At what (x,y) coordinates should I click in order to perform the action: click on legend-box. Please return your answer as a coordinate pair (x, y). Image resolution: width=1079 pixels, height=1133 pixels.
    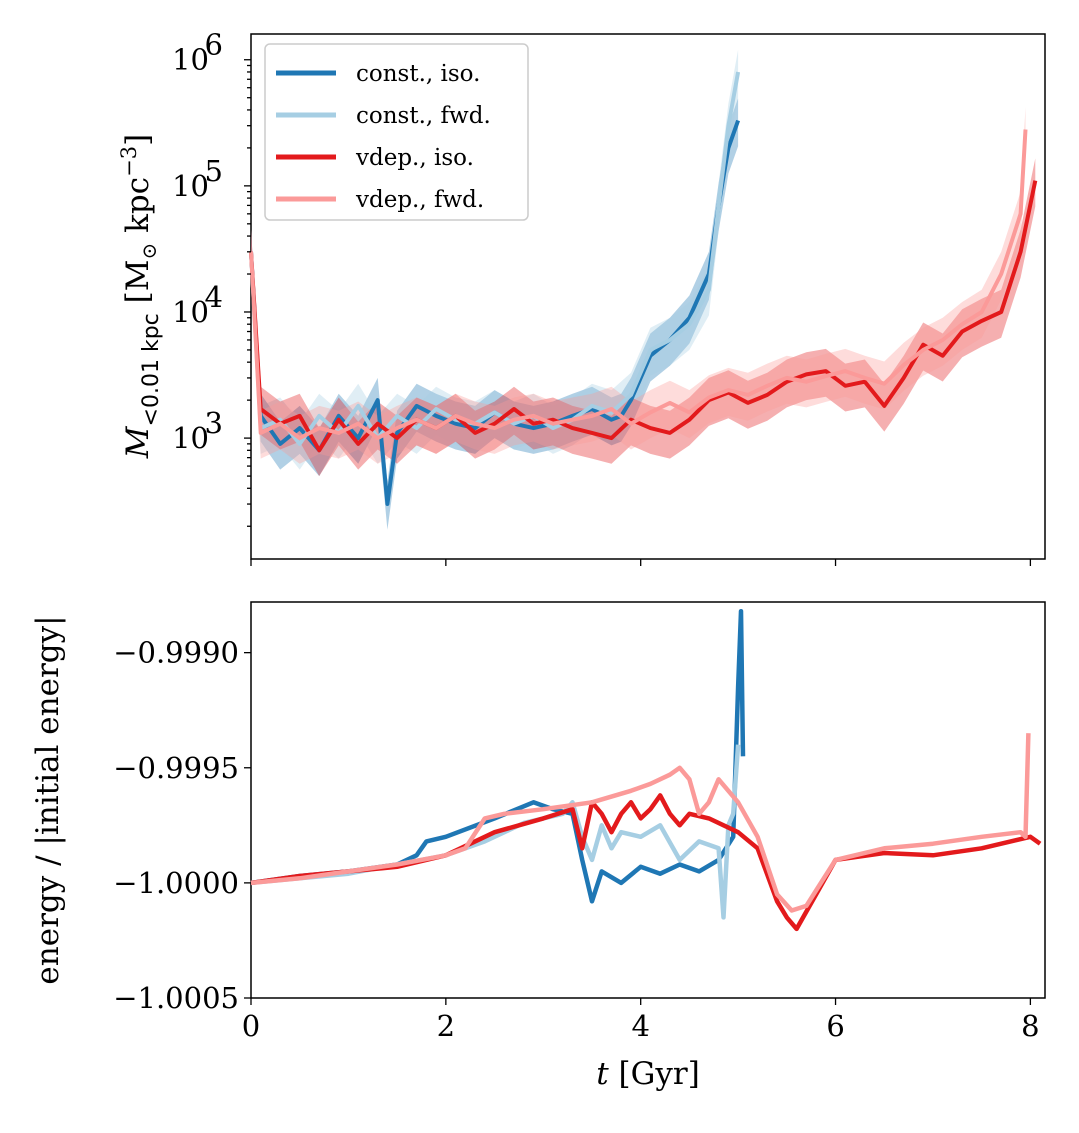
    Looking at the image, I should click on (396, 132).